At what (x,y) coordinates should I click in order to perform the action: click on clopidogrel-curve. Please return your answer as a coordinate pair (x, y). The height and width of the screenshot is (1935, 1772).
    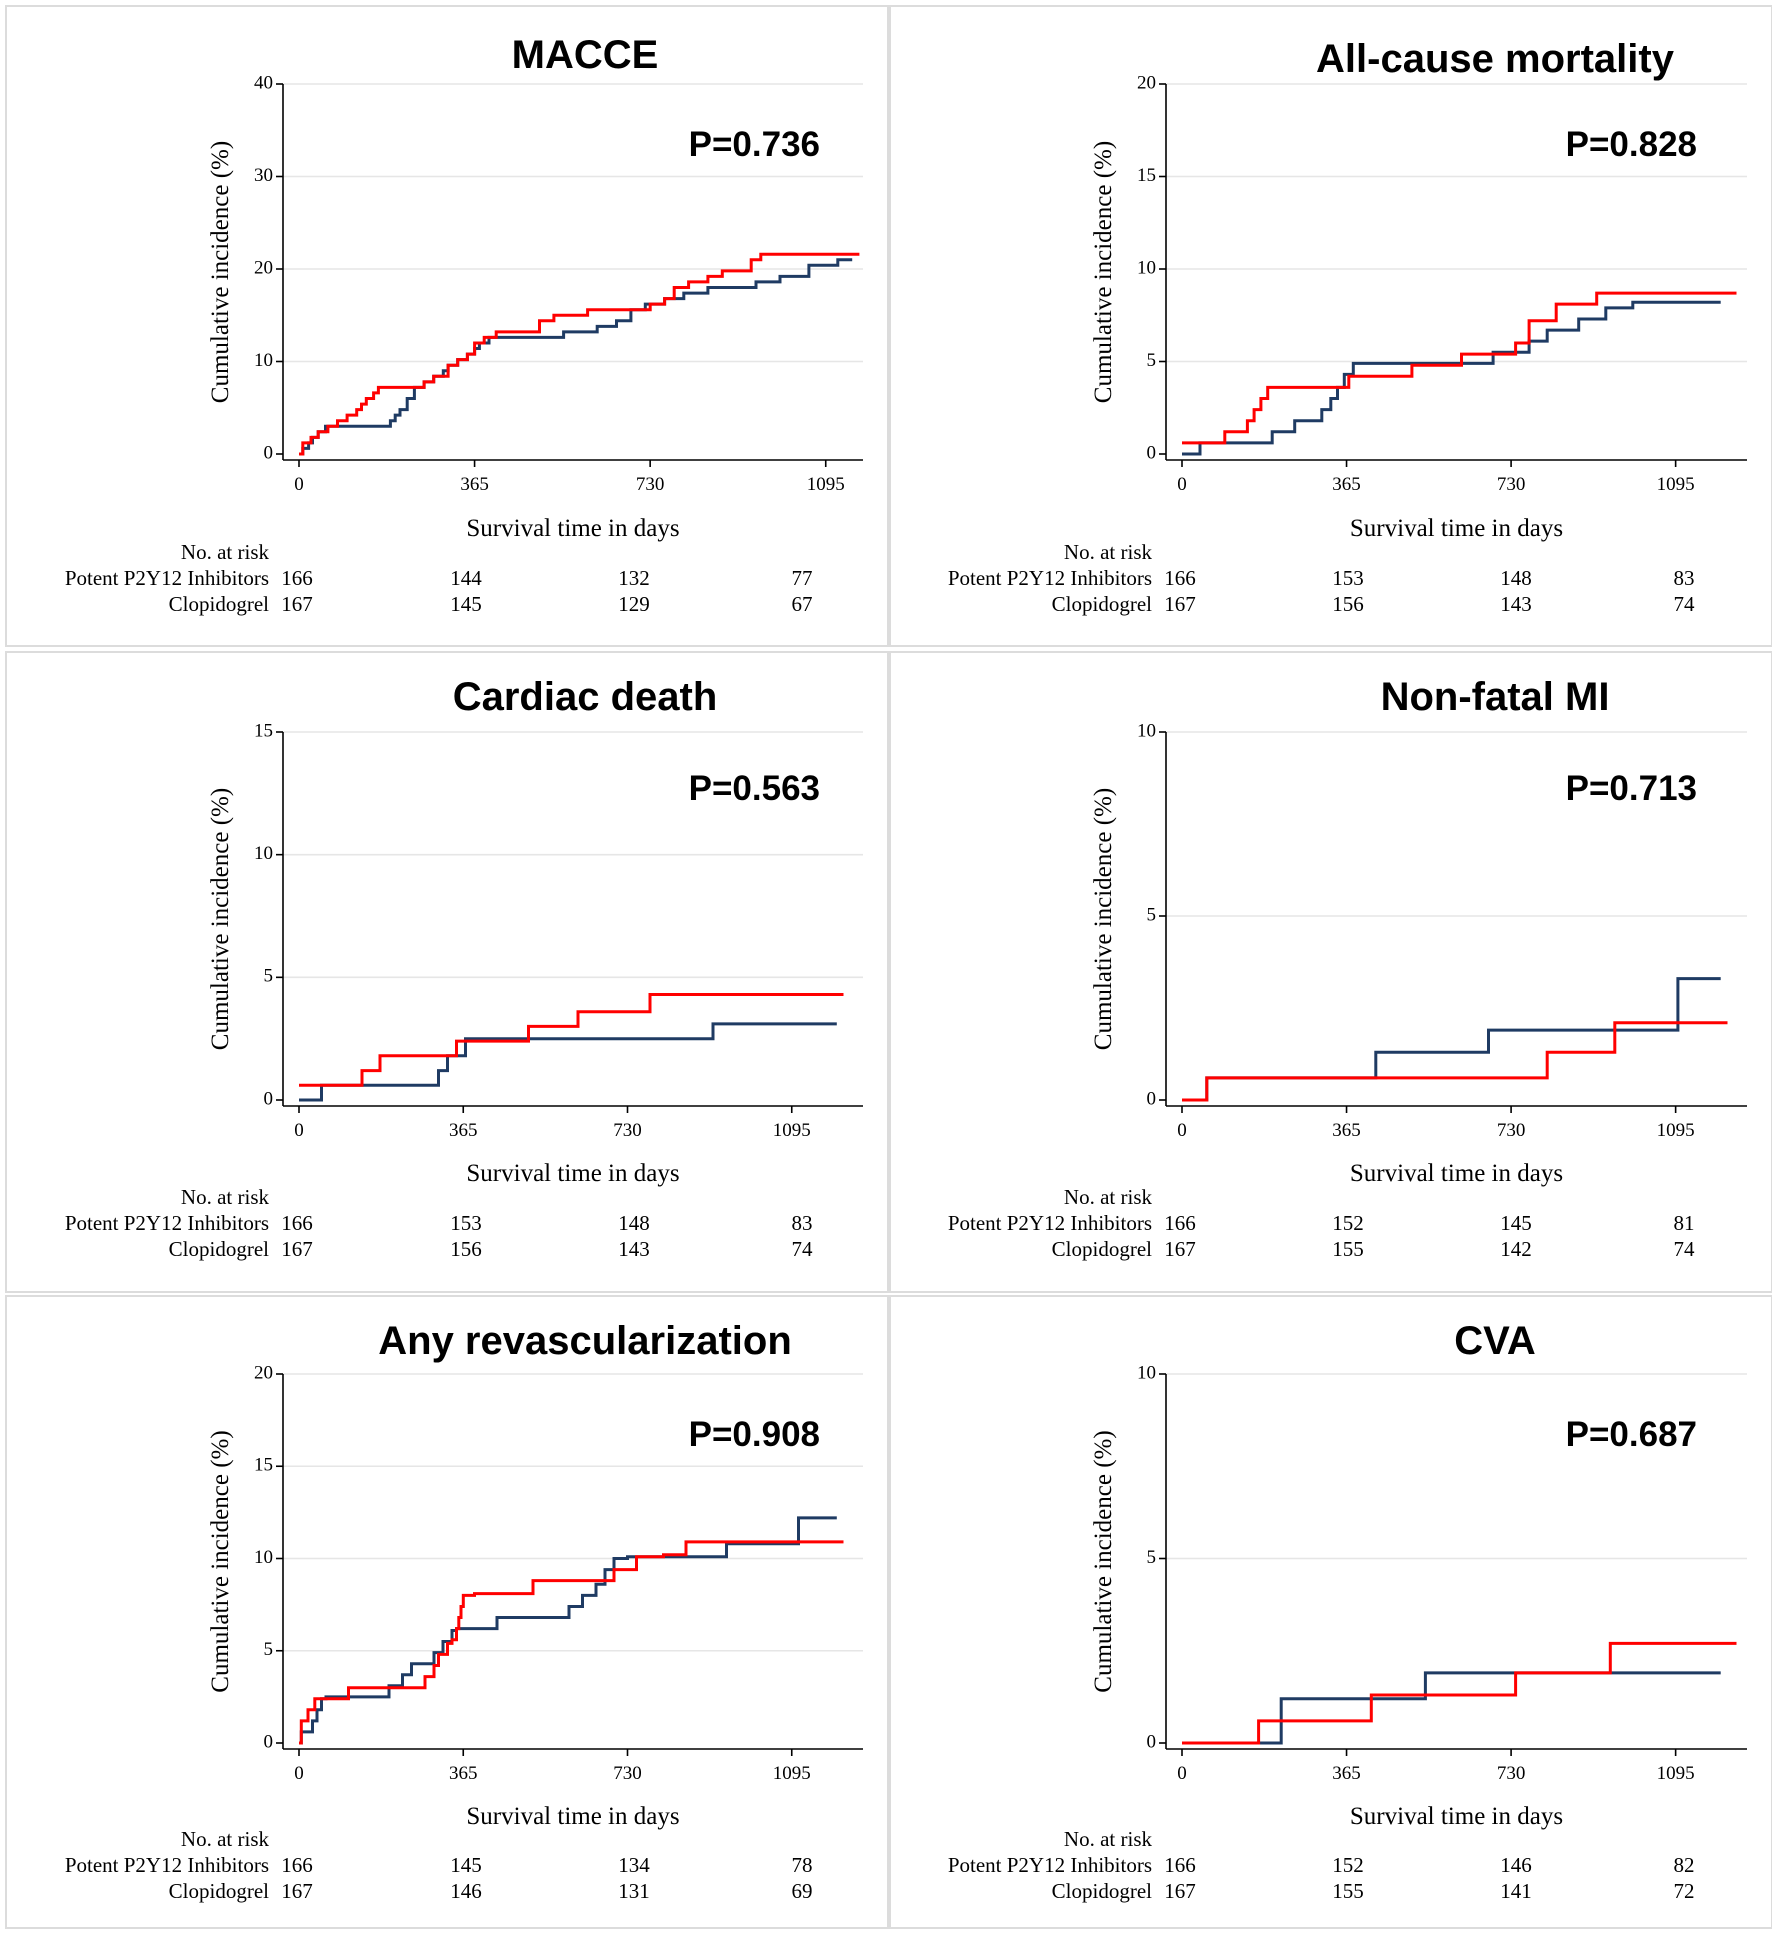
    Looking at the image, I should click on (568, 1062).